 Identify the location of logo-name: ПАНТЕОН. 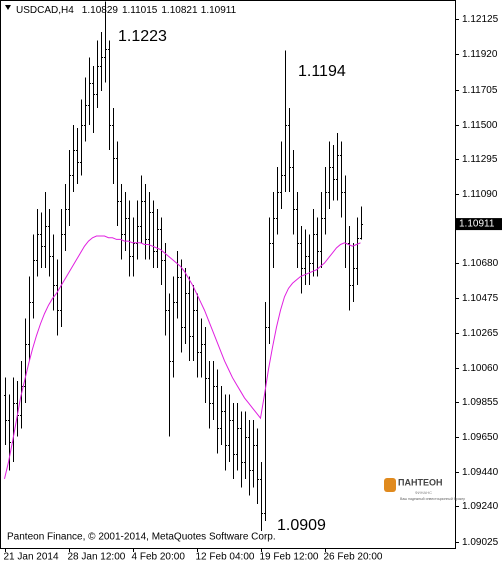
(420, 482).